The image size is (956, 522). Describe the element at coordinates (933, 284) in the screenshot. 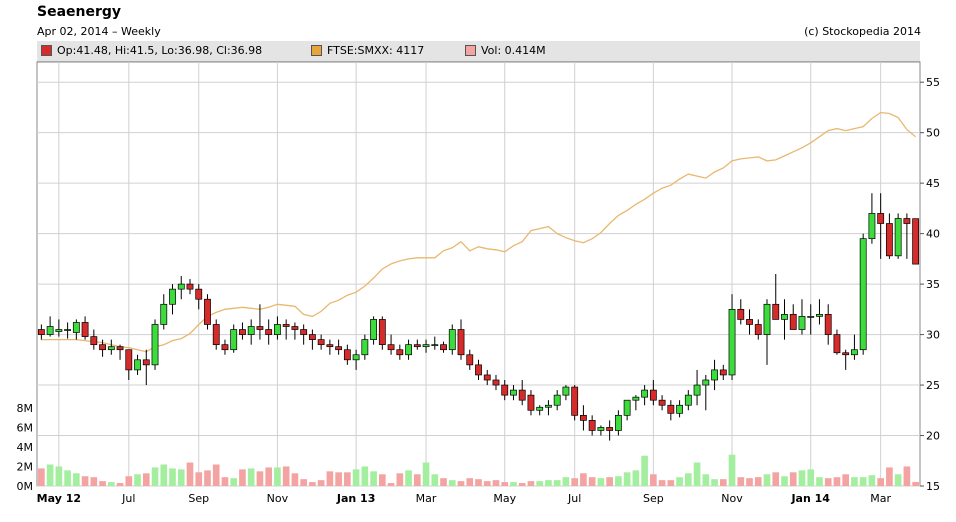

I see `price-tick-label: 35` at that location.